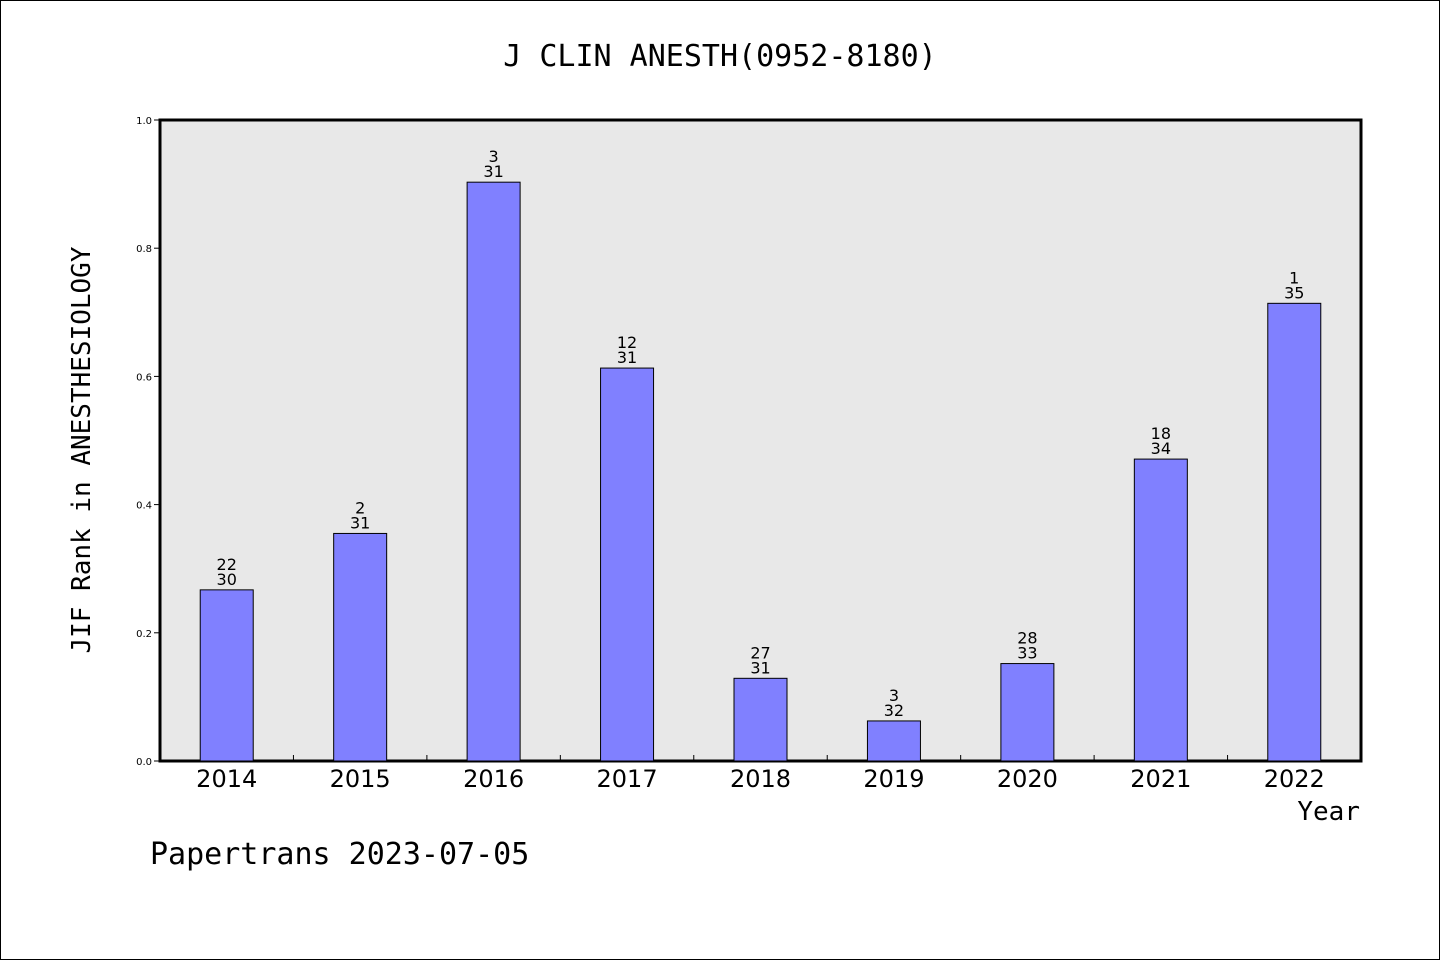 Image resolution: width=1440 pixels, height=960 pixels. I want to click on bar-2017, so click(627, 564).